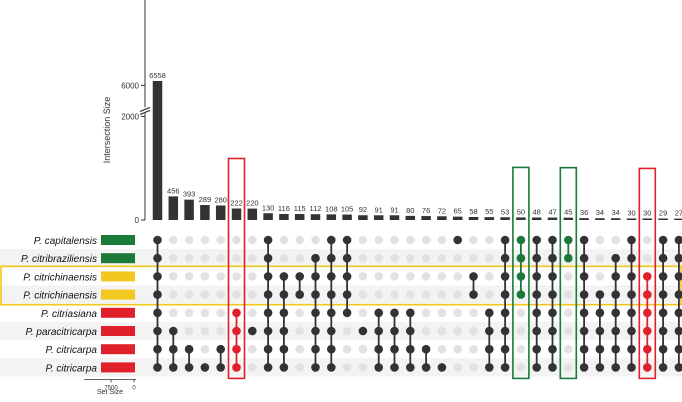 The height and width of the screenshot is (402, 682). What do you see at coordinates (410, 210) in the screenshot?
I see `bar-value-label: 80` at bounding box center [410, 210].